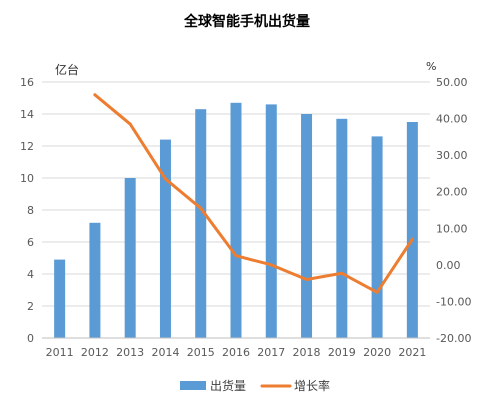  Describe the element at coordinates (255, 385) in the screenshot. I see `legend: 出货量 增长率` at that location.